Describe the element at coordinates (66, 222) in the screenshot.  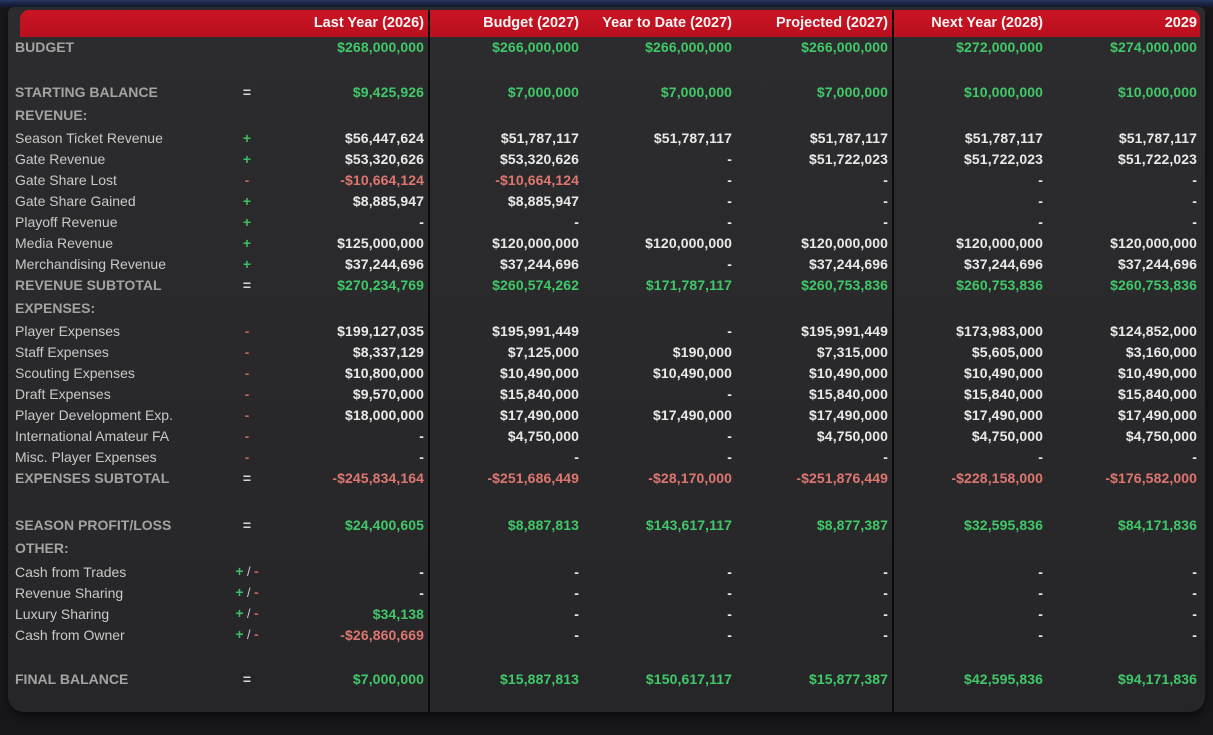
I see `row-label: Playoff Revenue` at that location.